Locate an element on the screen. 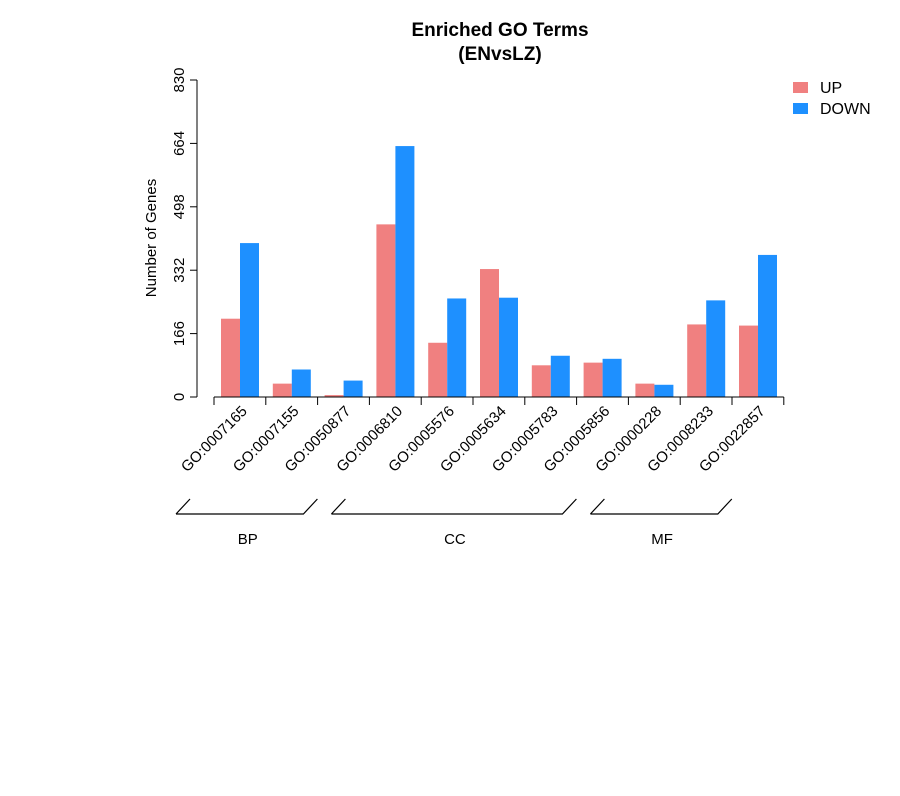 This screenshot has height=796, width=900. y-tick-label: 332 is located at coordinates (179, 270).